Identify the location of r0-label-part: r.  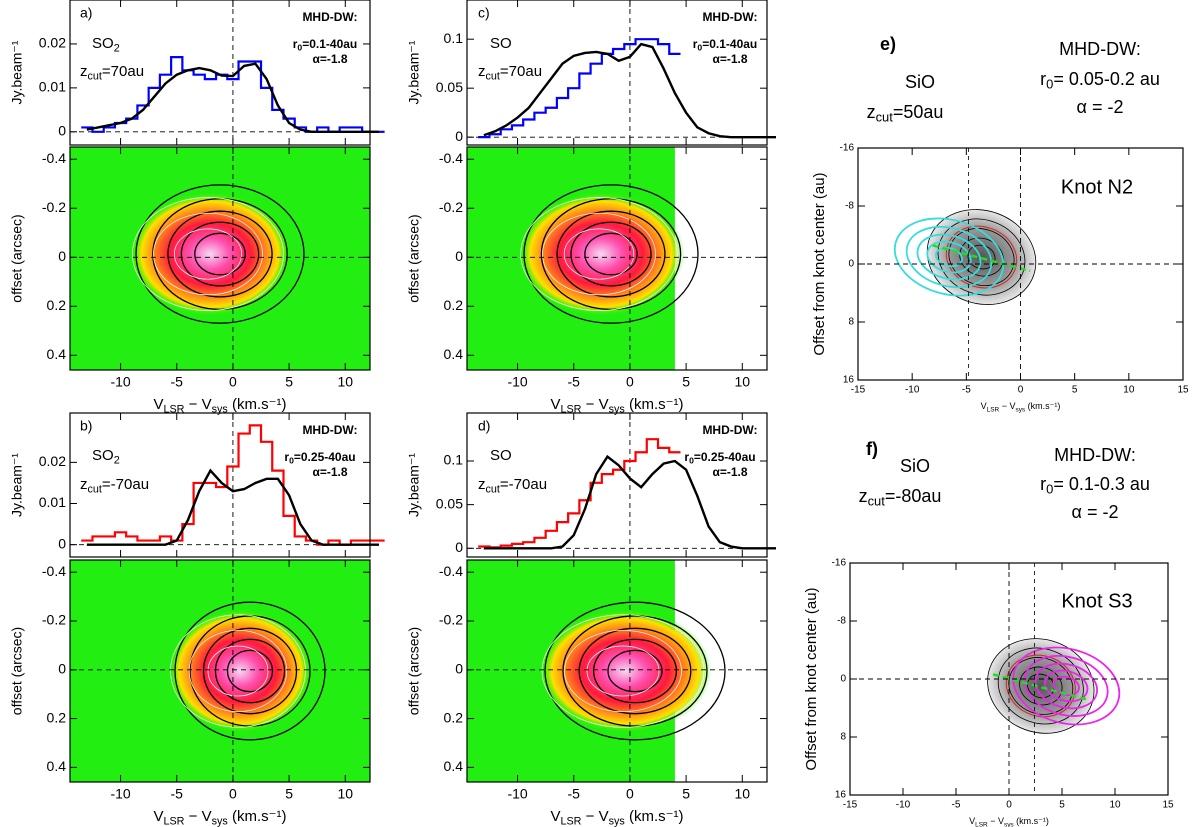
(686, 457).